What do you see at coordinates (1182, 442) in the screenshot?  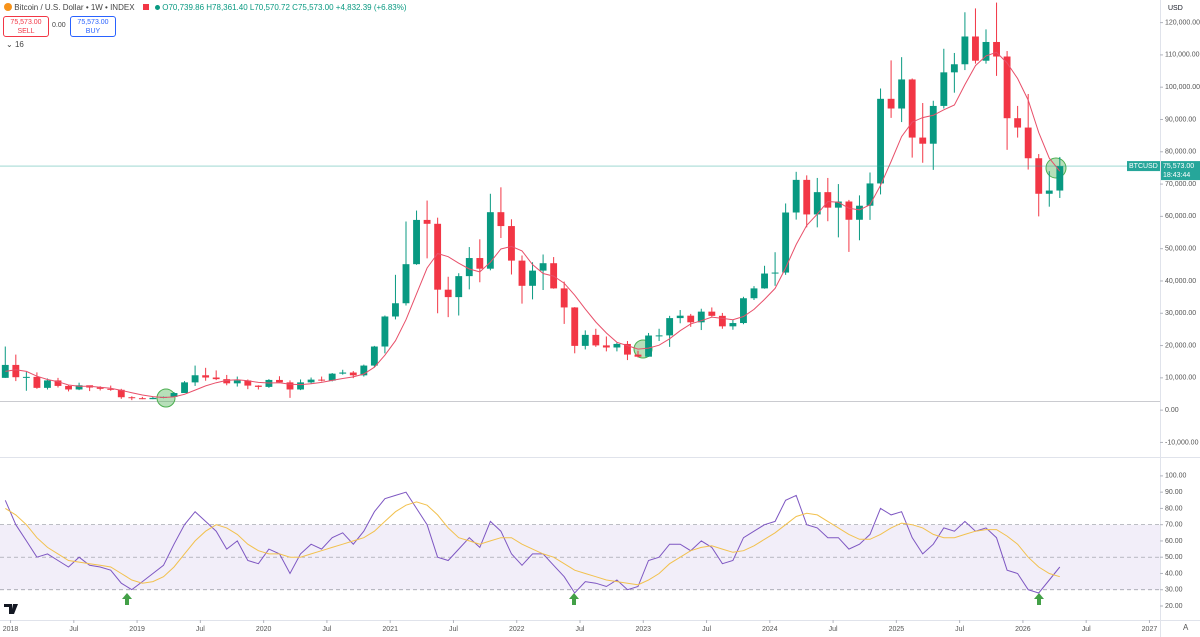 I see `y-tick-label: -10,000.00` at bounding box center [1182, 442].